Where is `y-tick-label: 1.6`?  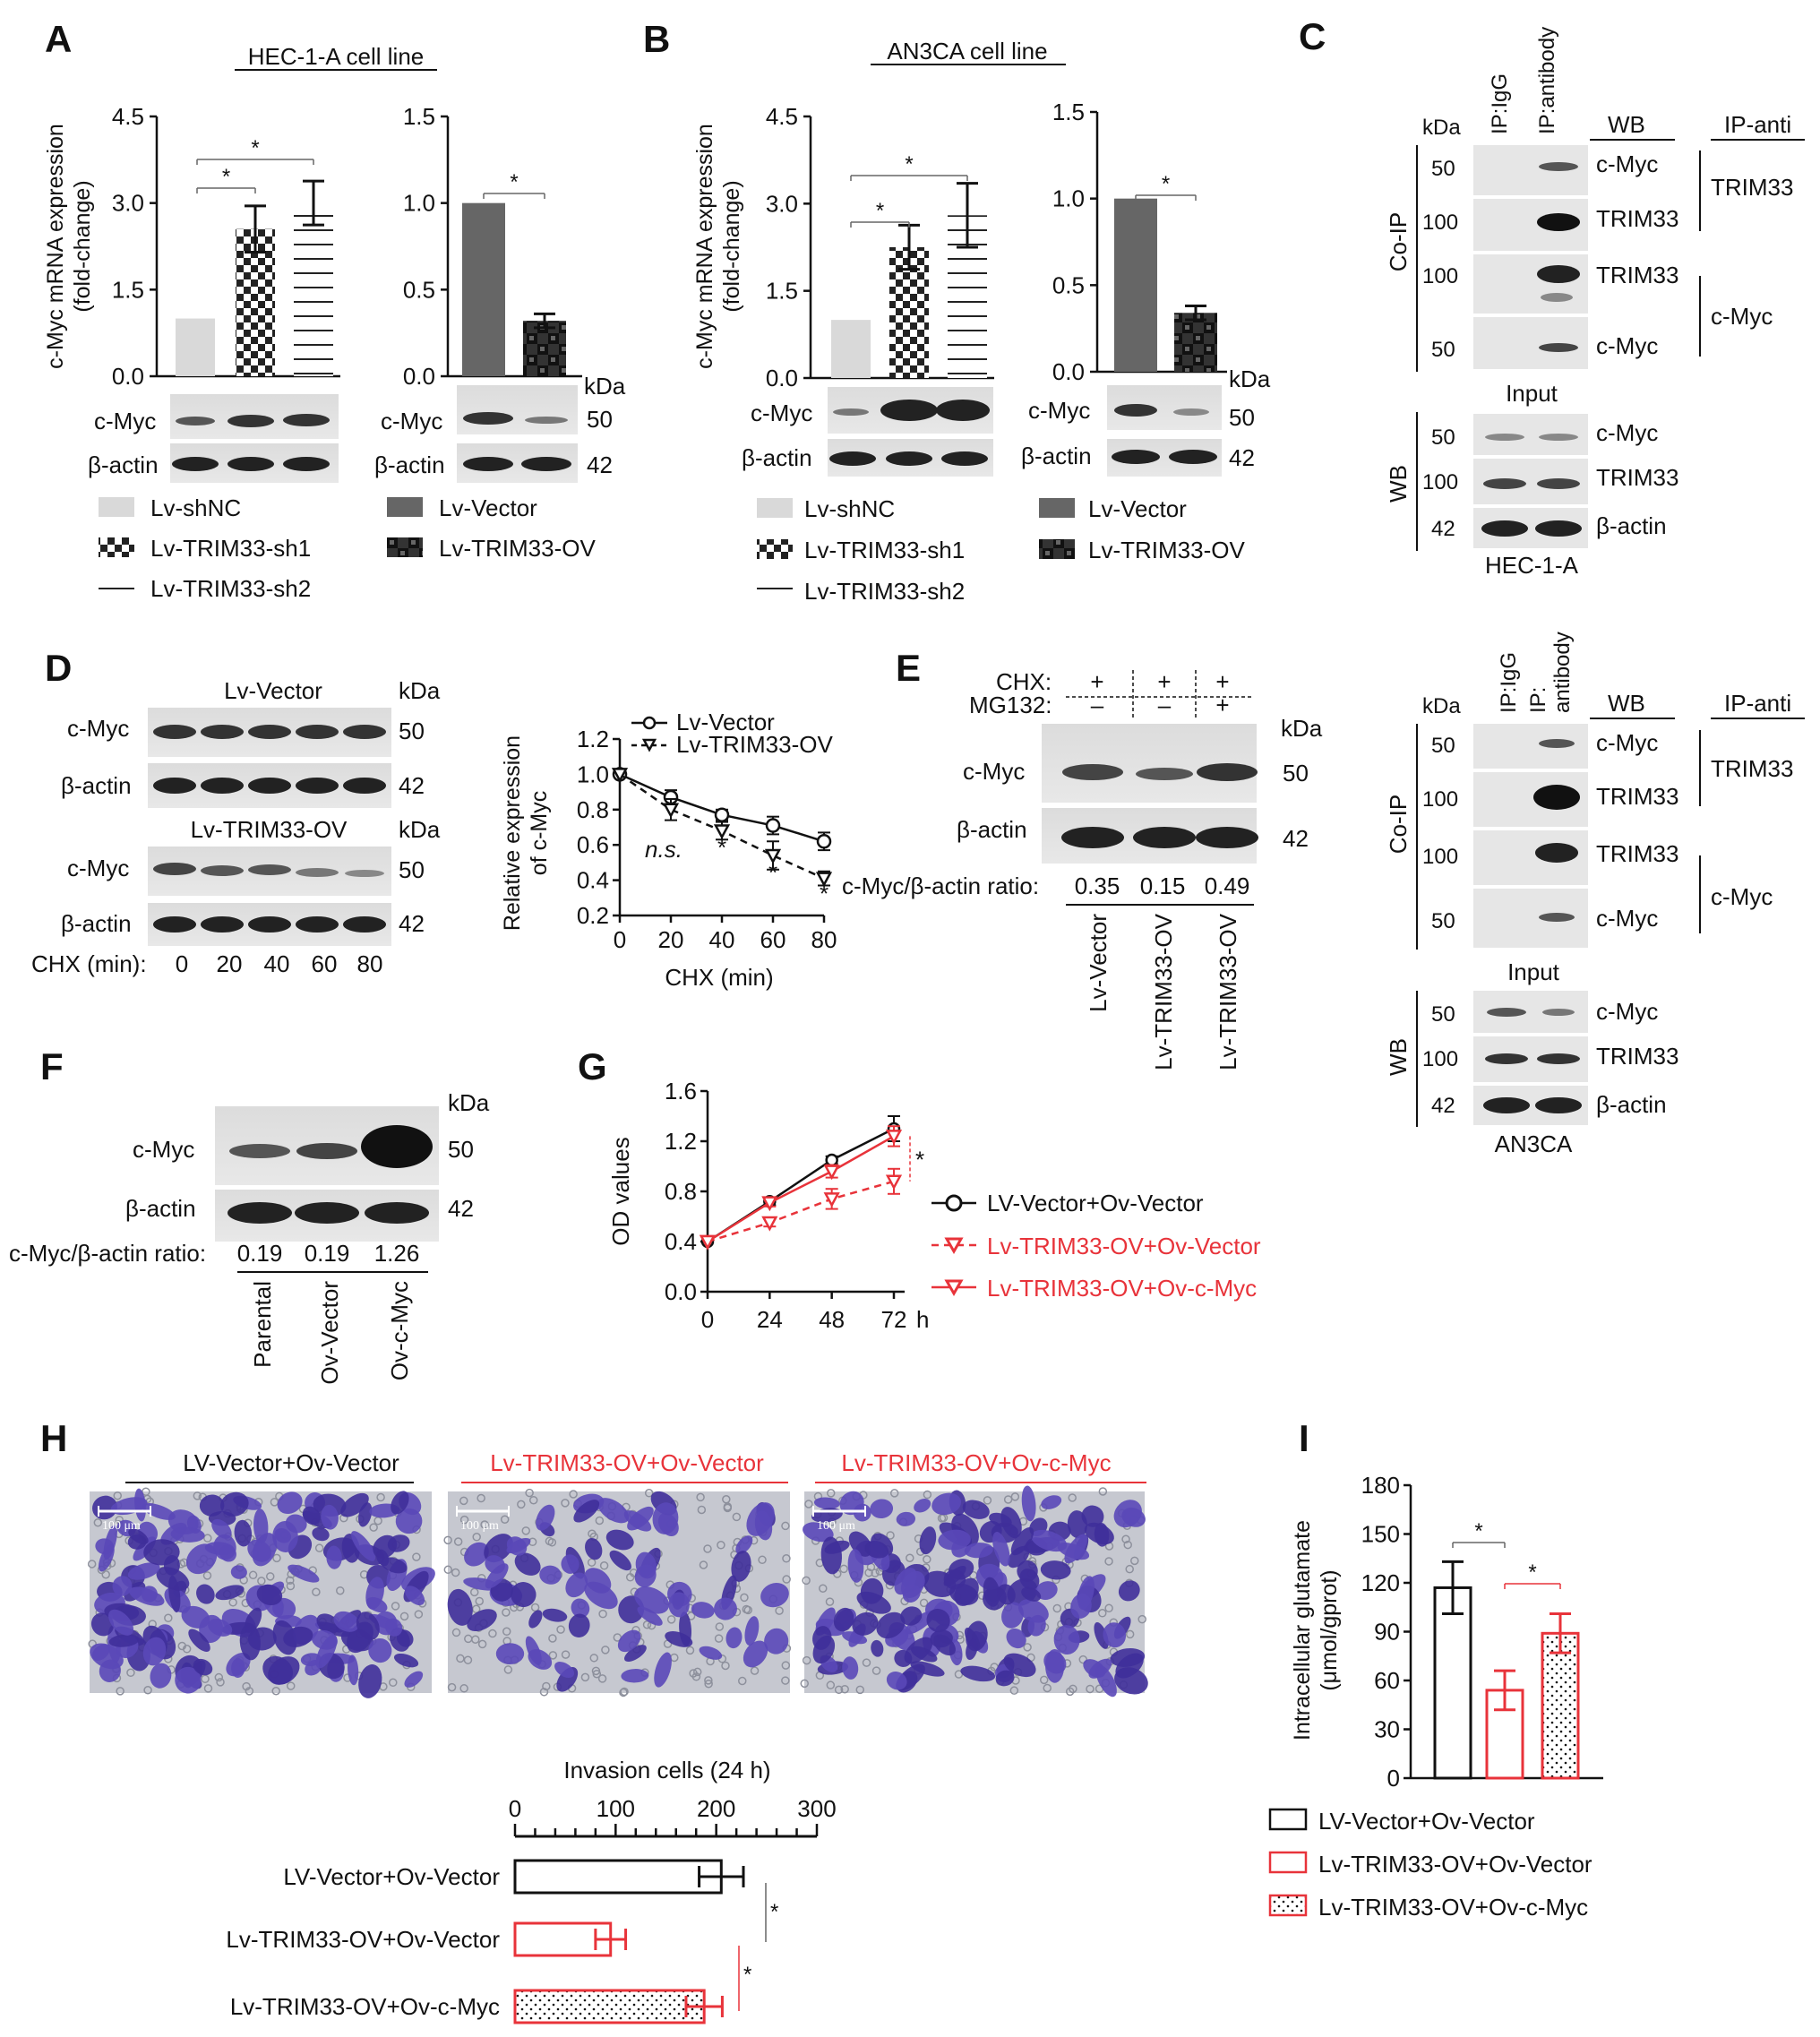
y-tick-label: 1.6 is located at coordinates (681, 1091).